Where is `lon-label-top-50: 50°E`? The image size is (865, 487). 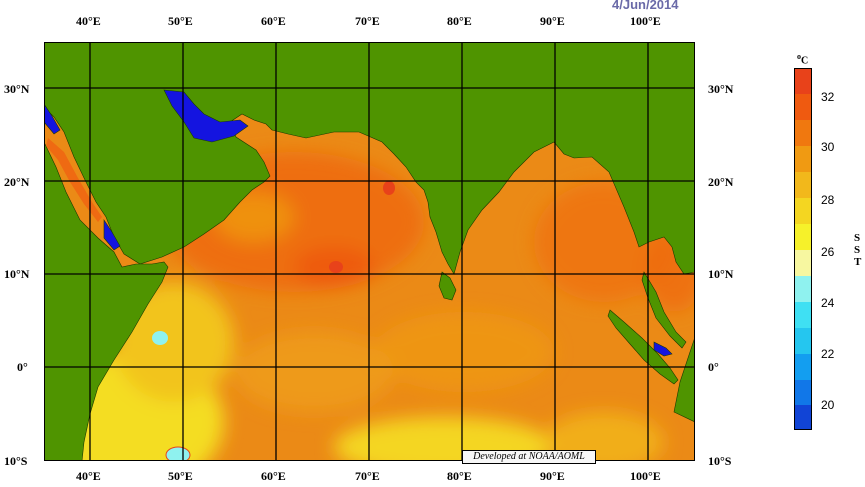
lon-label-top-50: 50°E is located at coordinates (180, 21).